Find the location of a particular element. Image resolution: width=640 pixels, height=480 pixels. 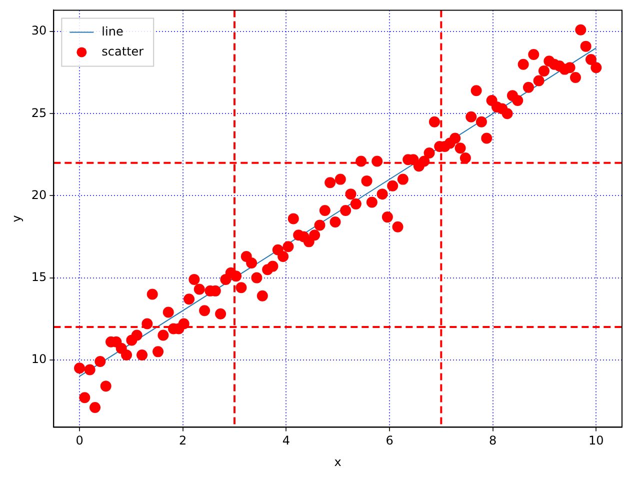

y-tick-label: 10 is located at coordinates (39, 359).